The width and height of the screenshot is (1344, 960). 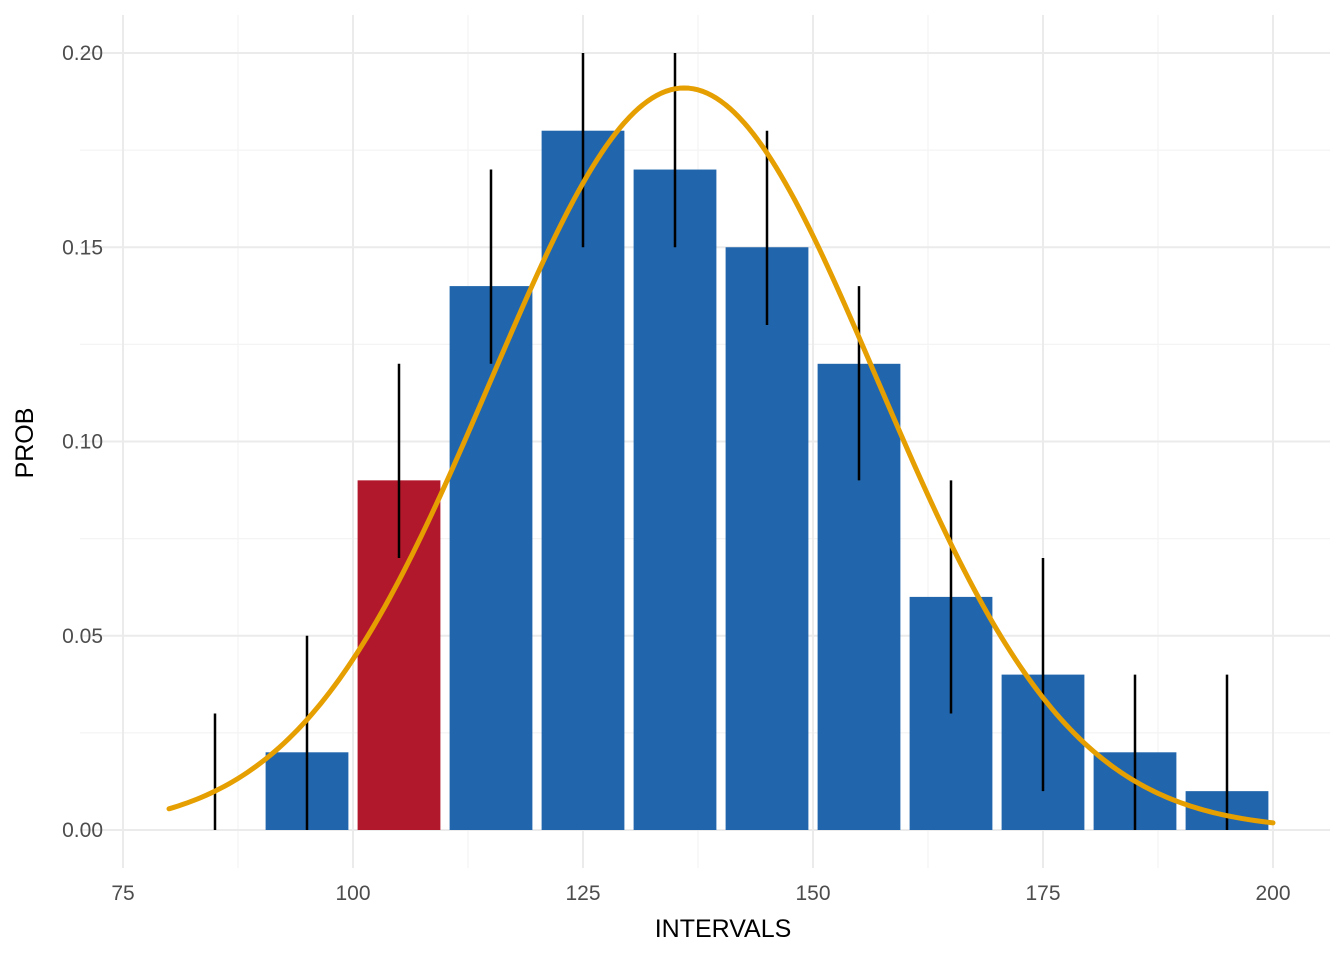 I want to click on x-tick-label: 125, so click(x=582, y=893).